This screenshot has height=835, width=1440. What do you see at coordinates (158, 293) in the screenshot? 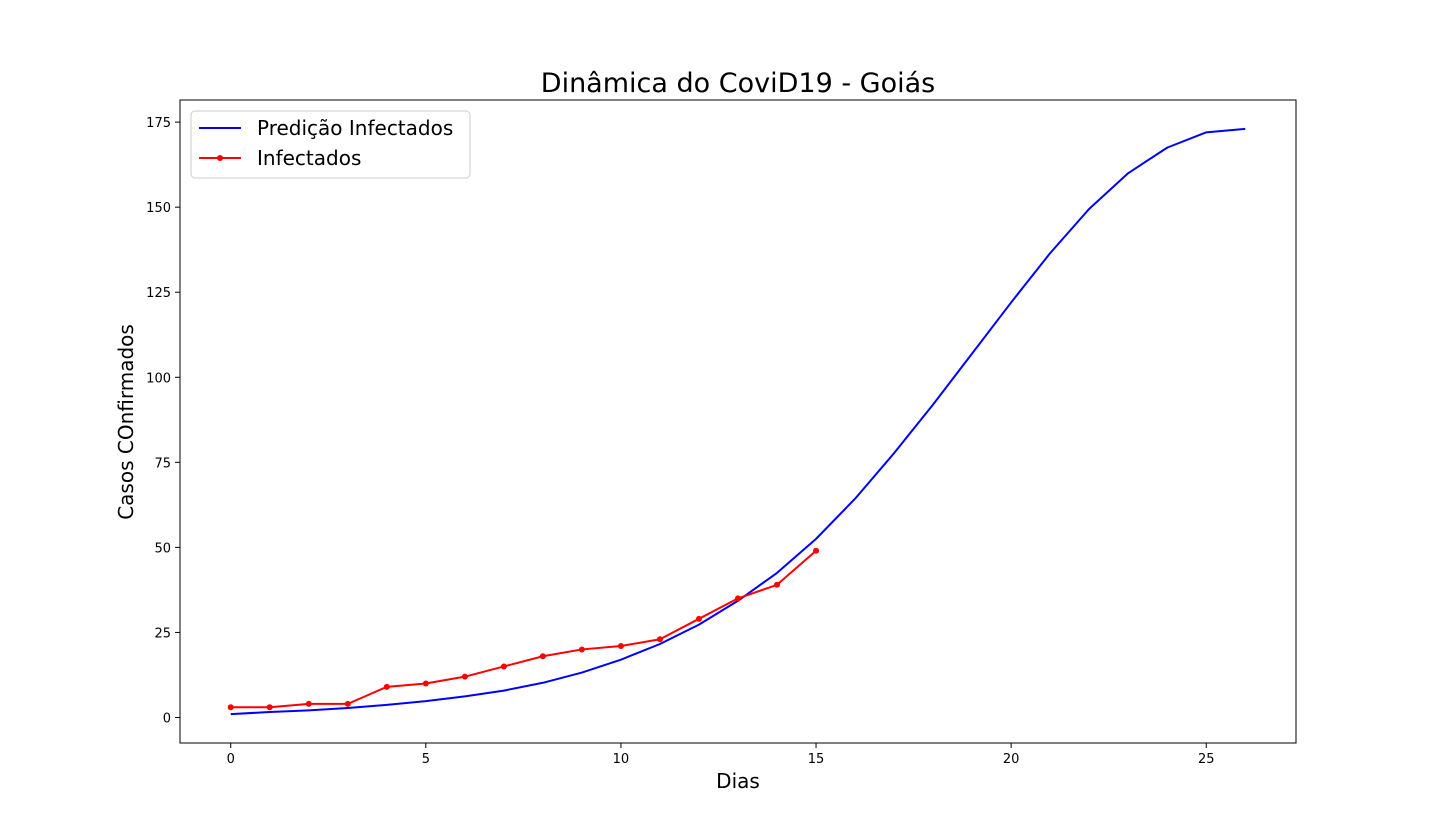
I see `y-tick-label: 125` at bounding box center [158, 293].